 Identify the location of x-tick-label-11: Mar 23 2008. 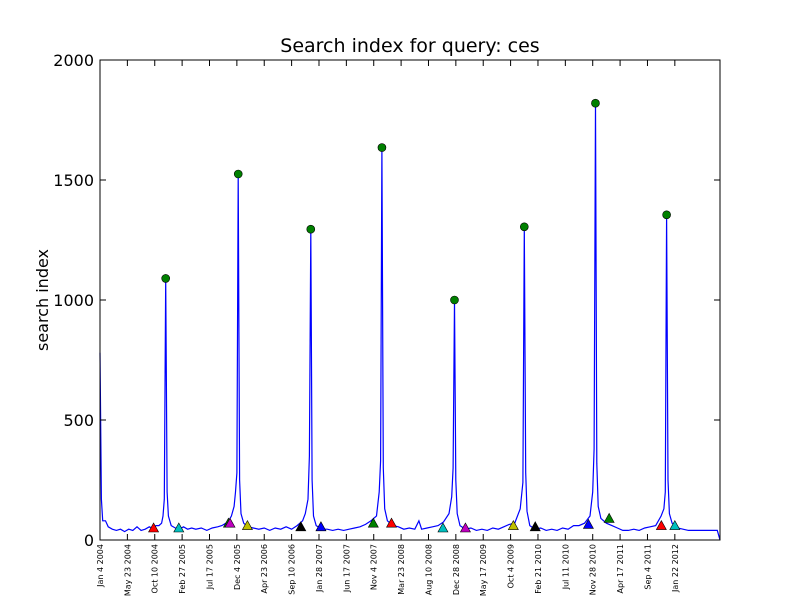
(401, 569).